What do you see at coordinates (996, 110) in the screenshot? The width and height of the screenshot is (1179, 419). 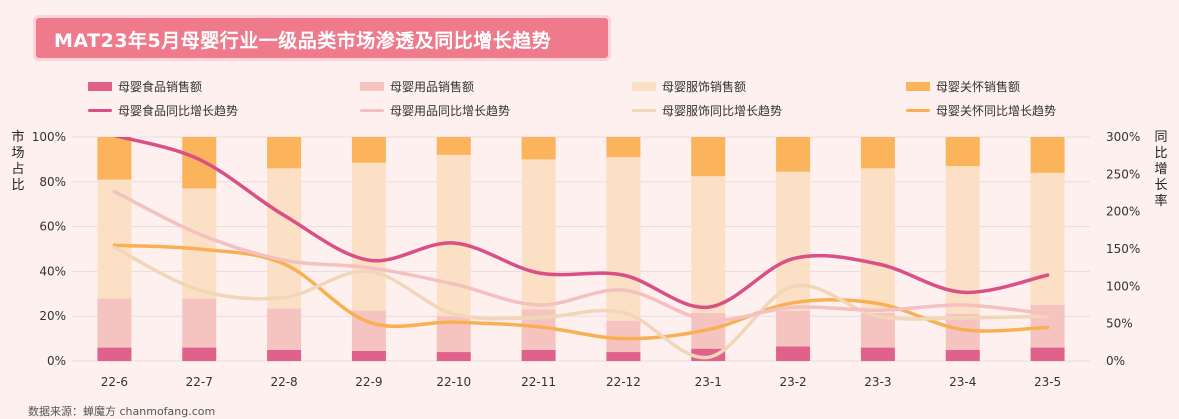 I see `legend-label-care-growth: 母婴关怀同比增长趋势` at bounding box center [996, 110].